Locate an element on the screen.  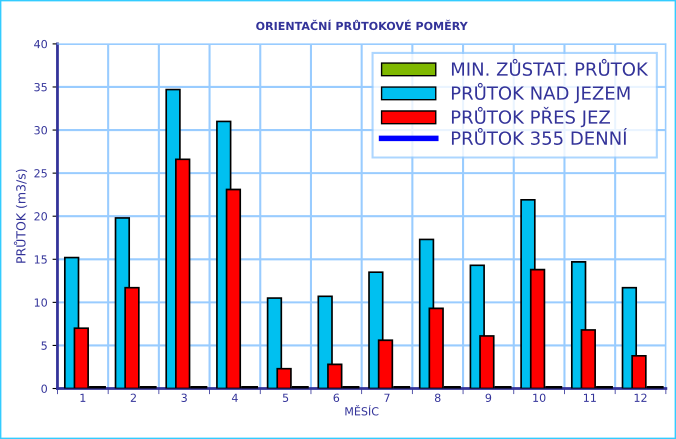
chart-title: ORIENTAČNÍ PRŮTOKOVÉ POMĚRY is located at coordinates (362, 25).